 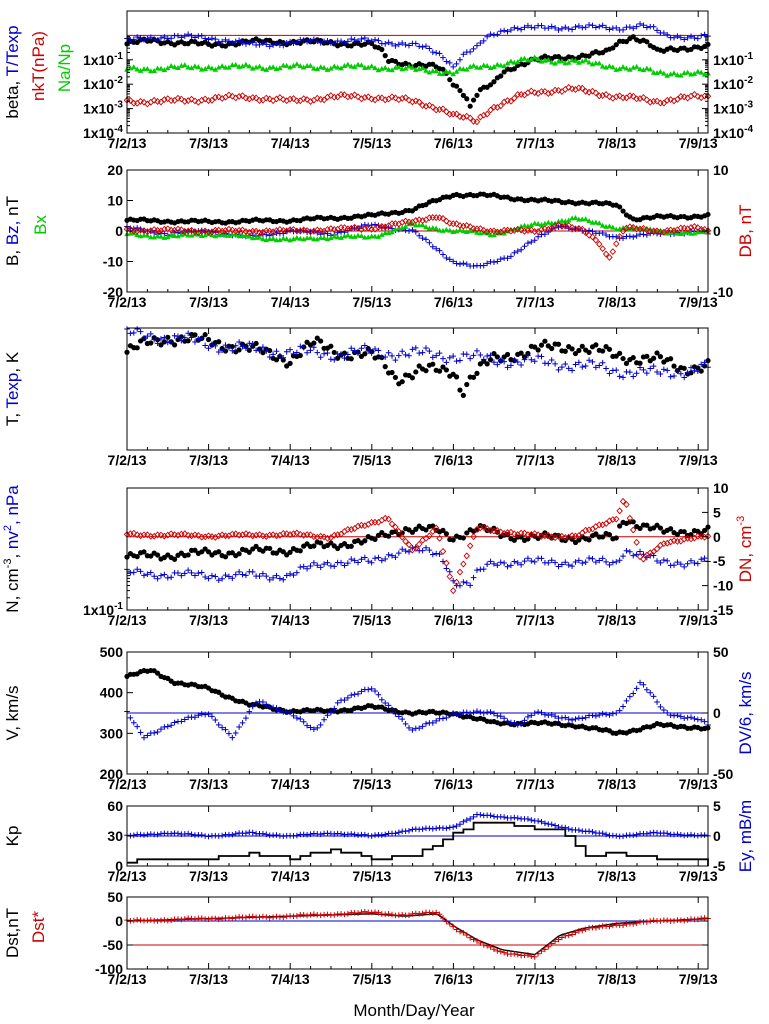 I want to click on x-tick-label: 7/3/13, so click(x=208, y=620).